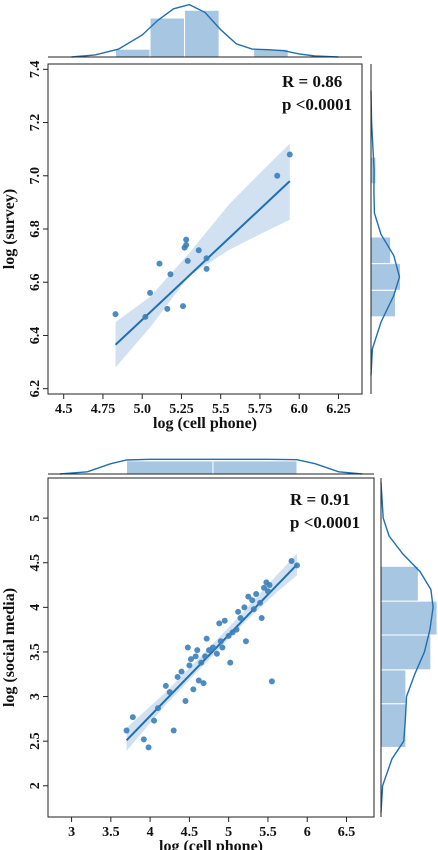 The width and height of the screenshot is (438, 850). Describe the element at coordinates (9, 647) in the screenshot. I see `y-axis-label: log (social media)` at that location.